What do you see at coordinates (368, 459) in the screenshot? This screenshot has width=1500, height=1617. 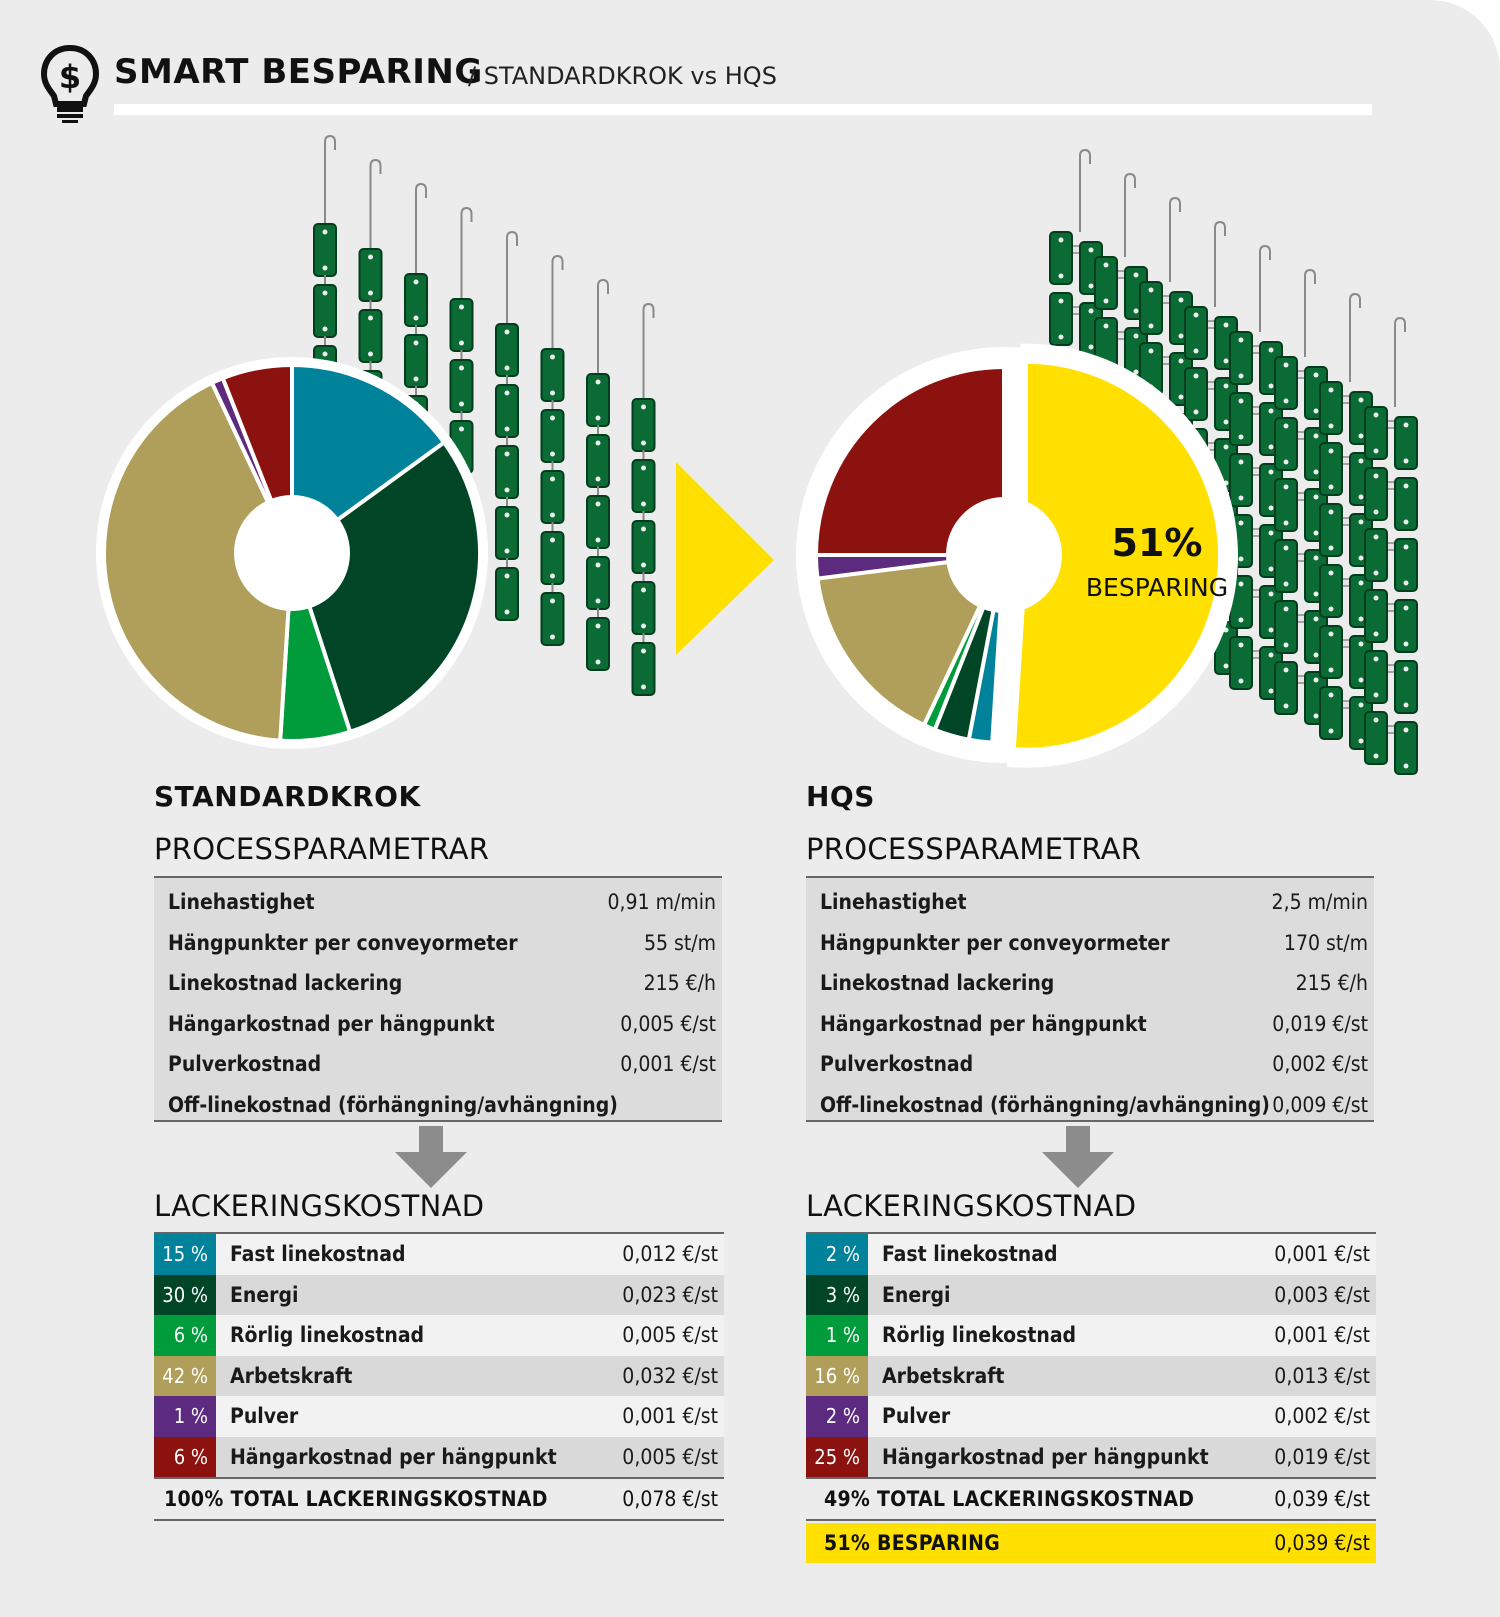 I see `pie-slice-fast-linekostnad` at bounding box center [368, 459].